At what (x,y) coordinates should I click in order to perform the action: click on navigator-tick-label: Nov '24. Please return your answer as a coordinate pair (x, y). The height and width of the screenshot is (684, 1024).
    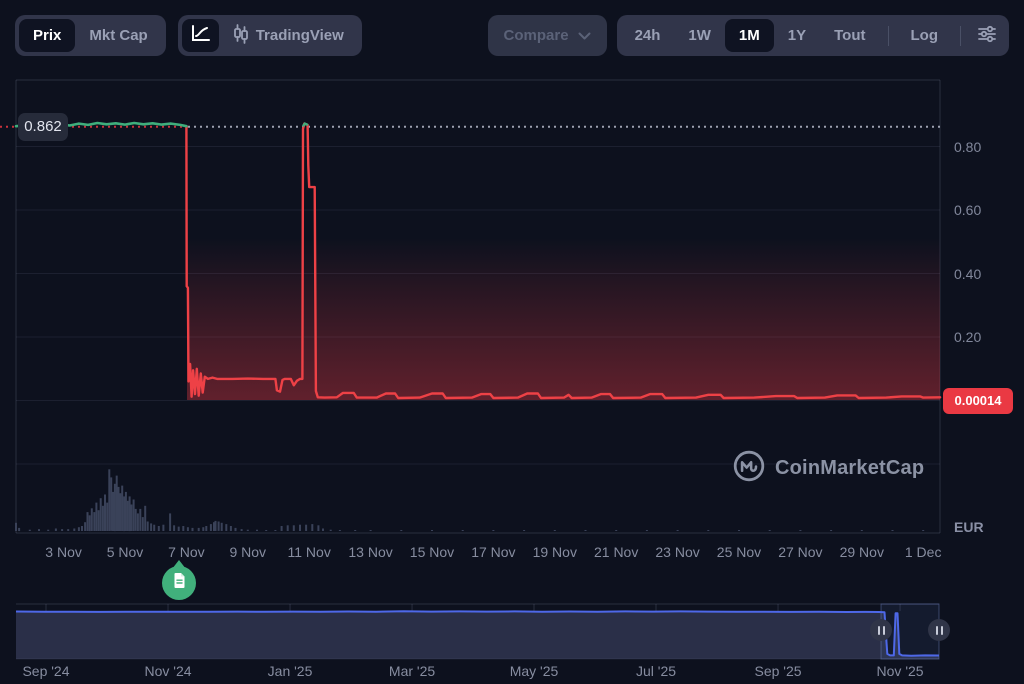
    Looking at the image, I should click on (168, 671).